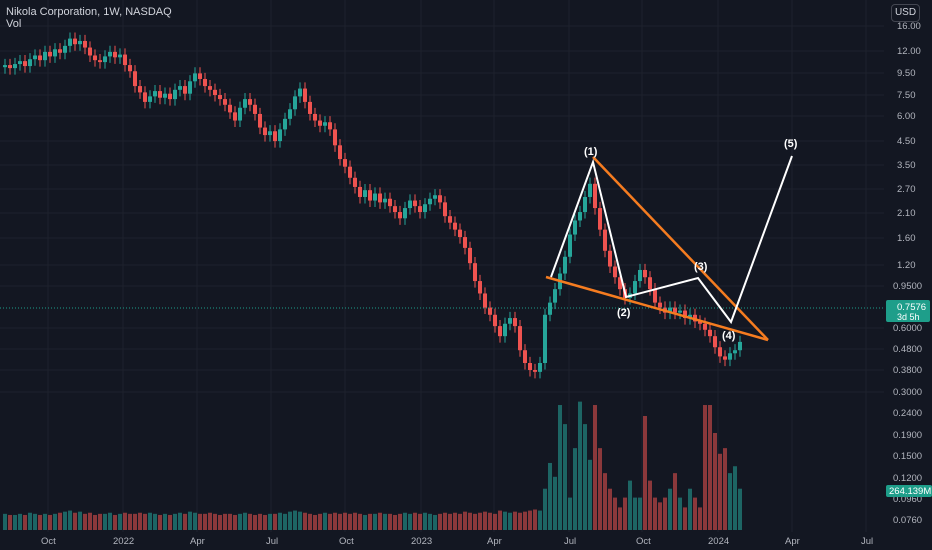 The height and width of the screenshot is (550, 932). Describe the element at coordinates (909, 51) in the screenshot. I see `y-tick: 12.00` at that location.